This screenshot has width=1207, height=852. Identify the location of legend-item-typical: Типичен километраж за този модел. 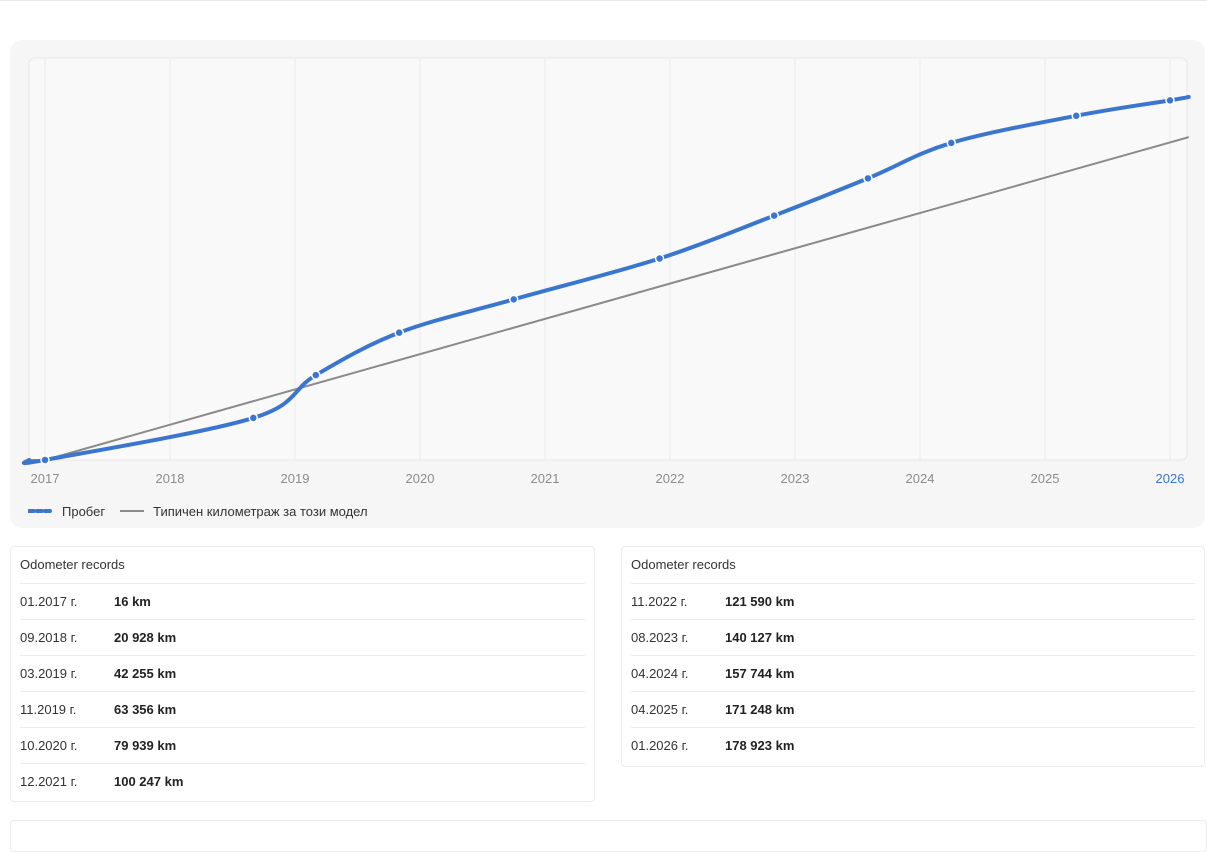
(243, 511).